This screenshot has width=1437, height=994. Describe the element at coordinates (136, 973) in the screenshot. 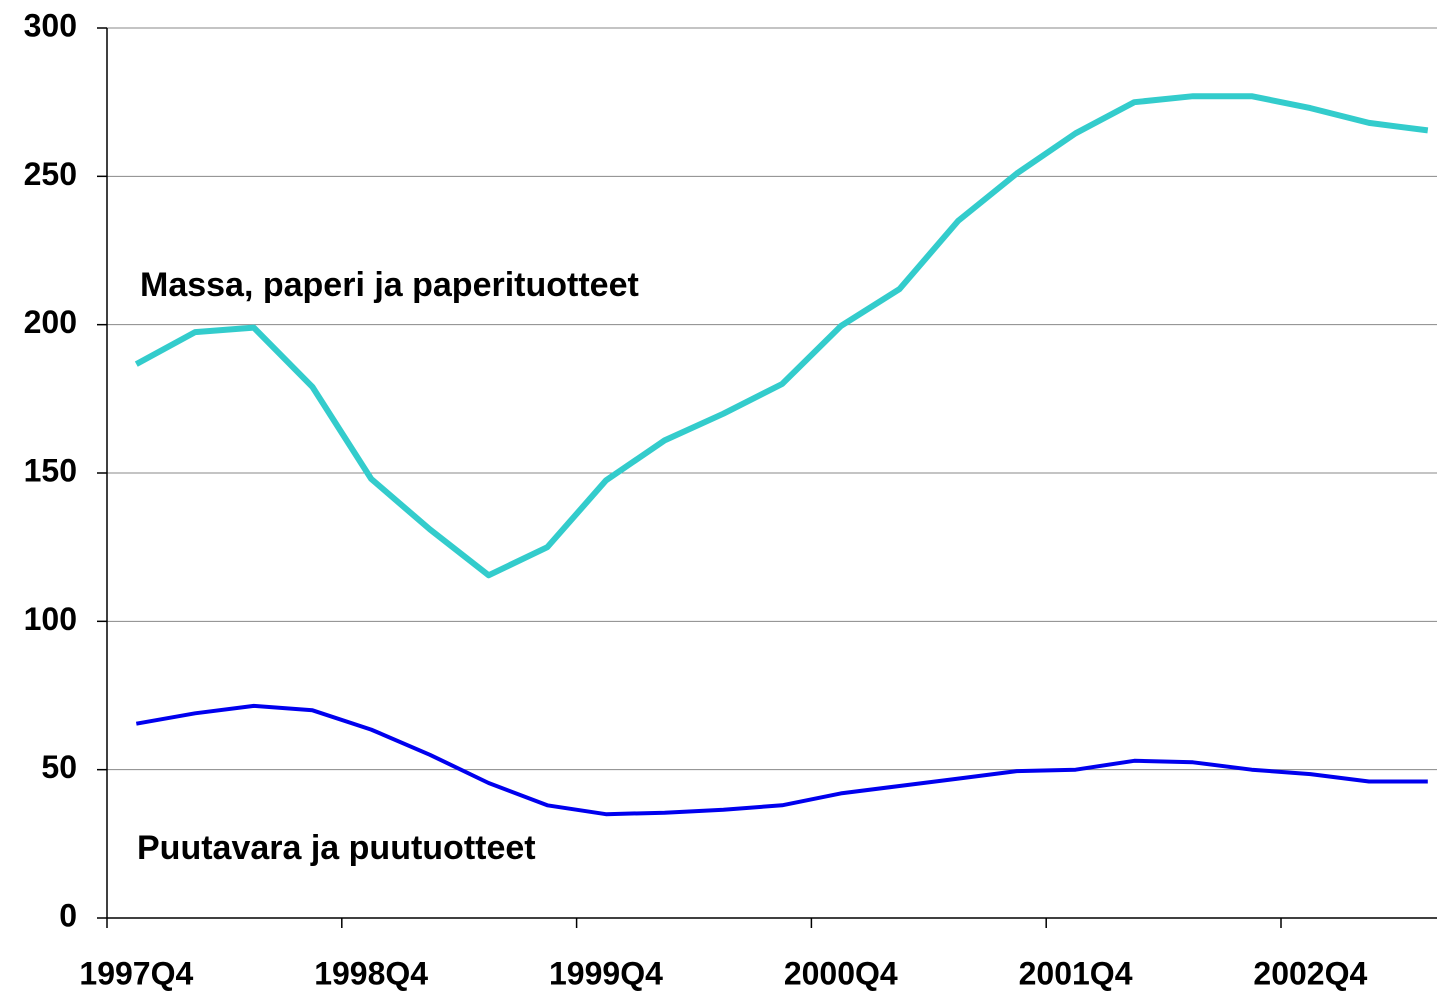

I see `x-tick-label: 1997Q4` at that location.